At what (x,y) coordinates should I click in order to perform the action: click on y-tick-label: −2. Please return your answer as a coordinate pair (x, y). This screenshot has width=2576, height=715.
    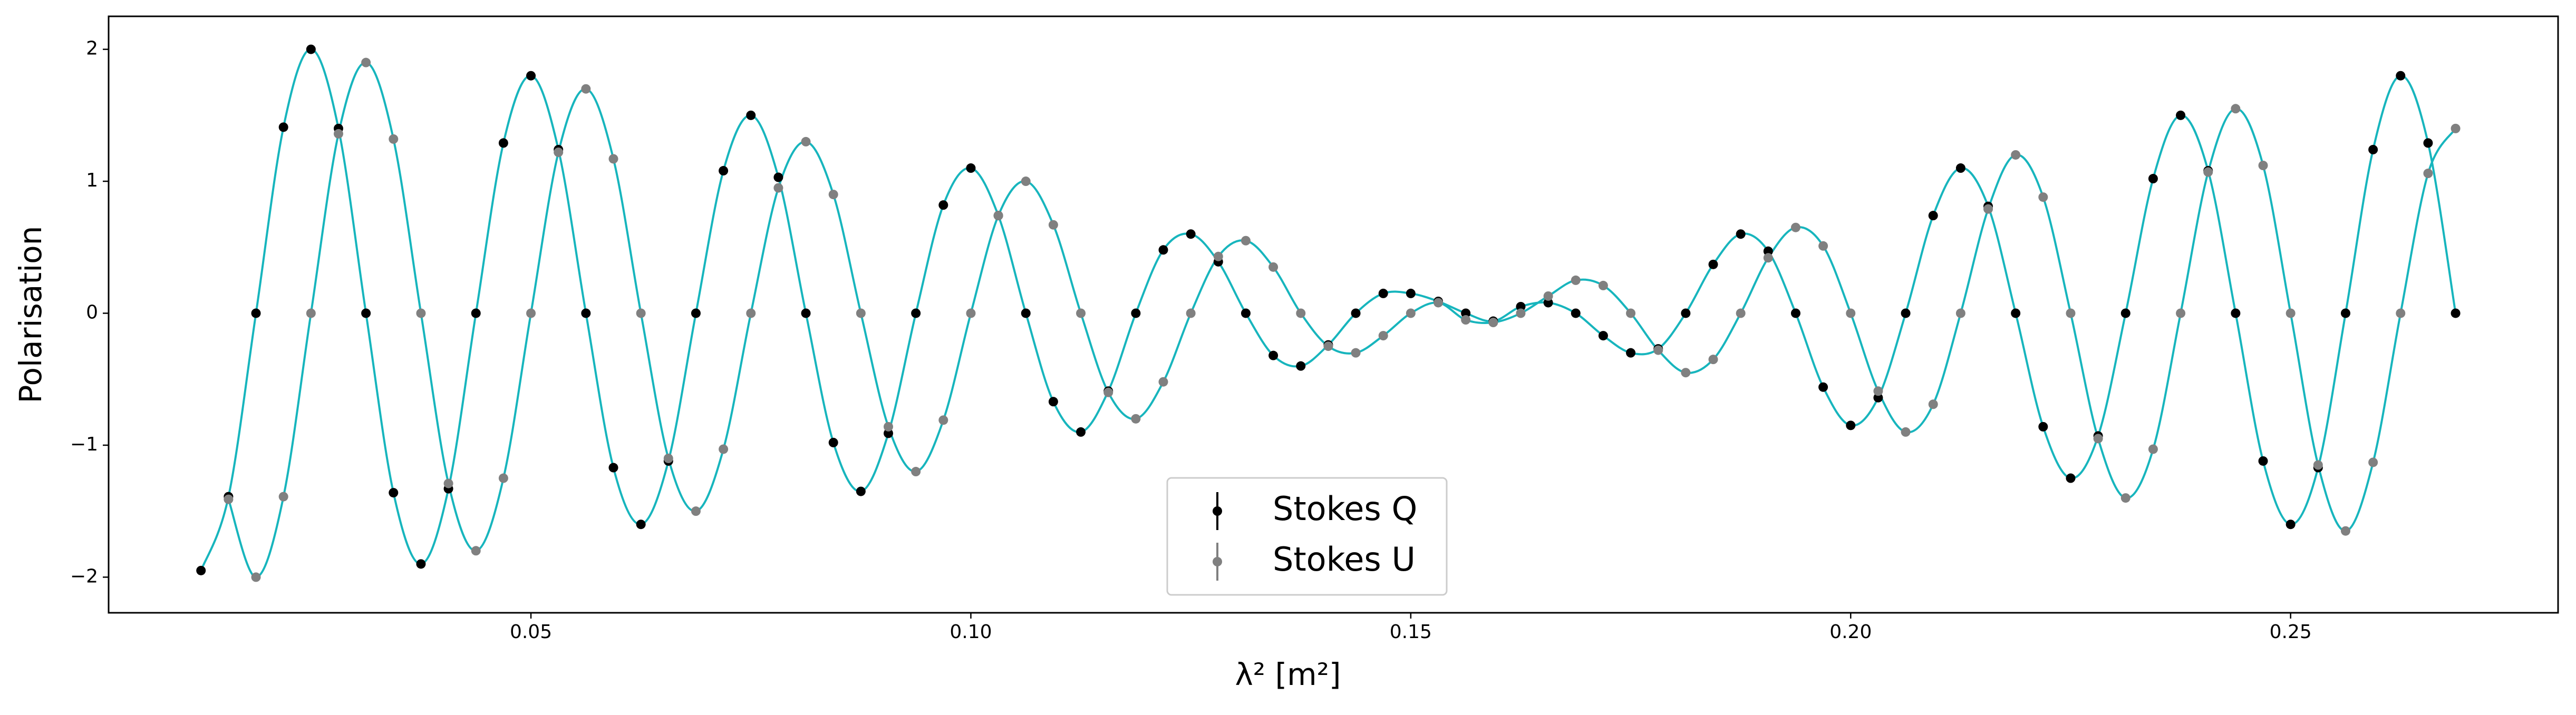
    Looking at the image, I should click on (84, 576).